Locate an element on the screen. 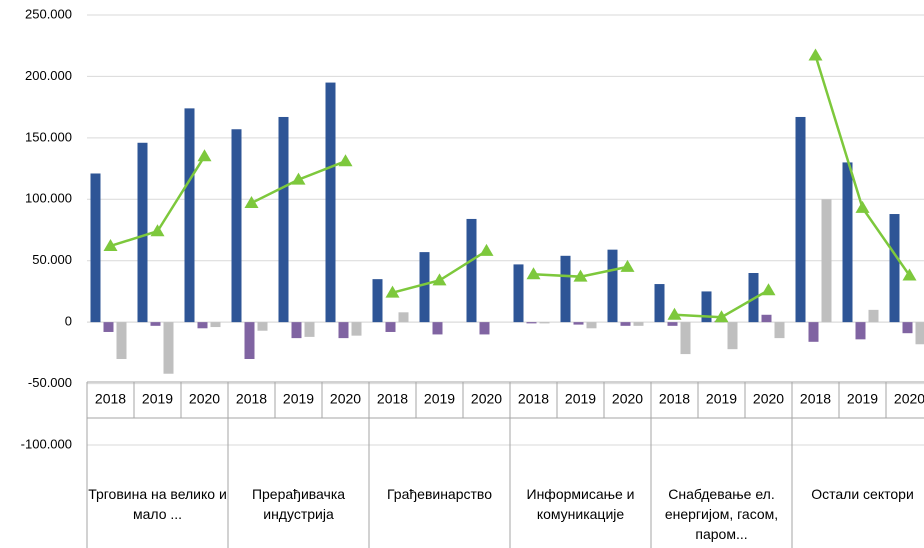 This screenshot has width=924, height=548. y-tick-label: -100.000 is located at coordinates (46, 443).